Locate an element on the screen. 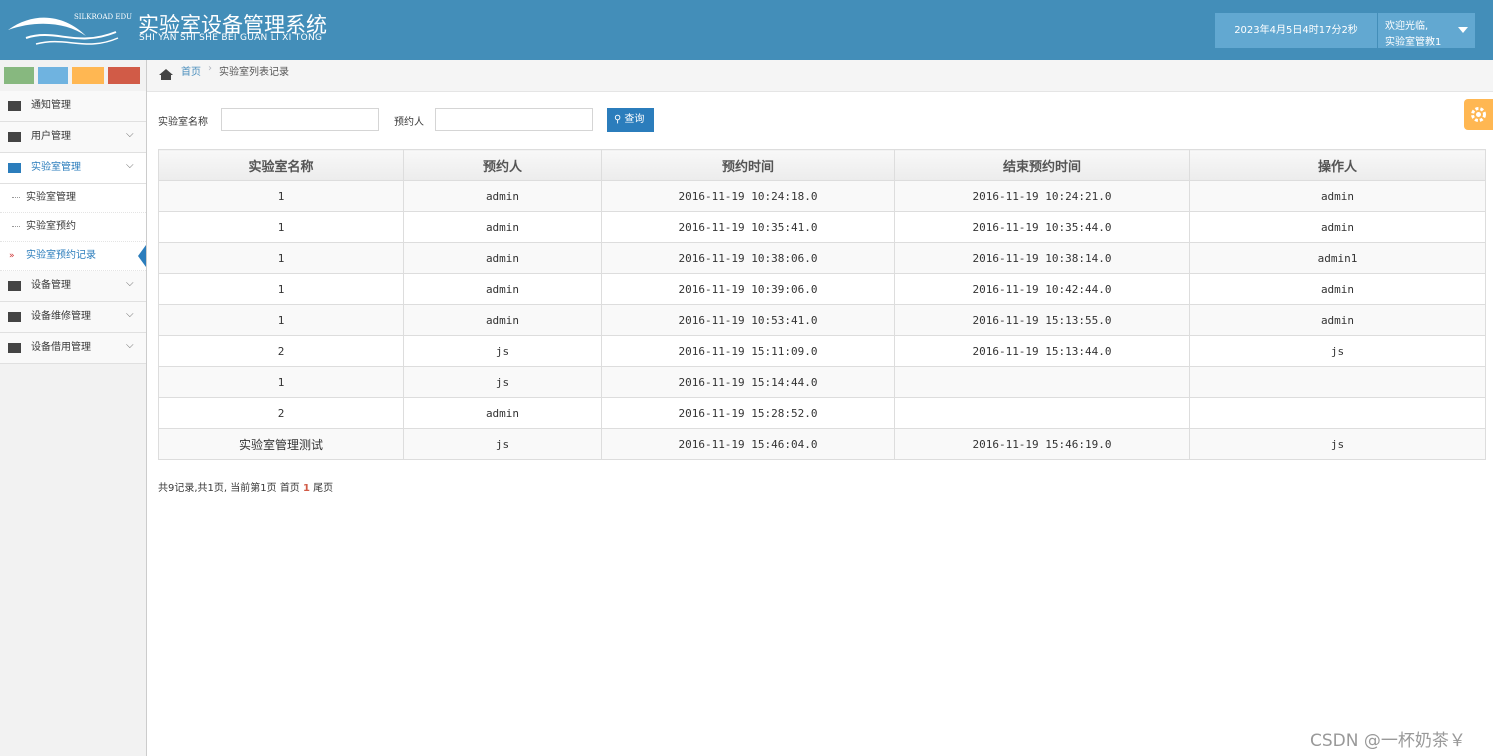  menu-label: 实验室管理 is located at coordinates (56, 167).